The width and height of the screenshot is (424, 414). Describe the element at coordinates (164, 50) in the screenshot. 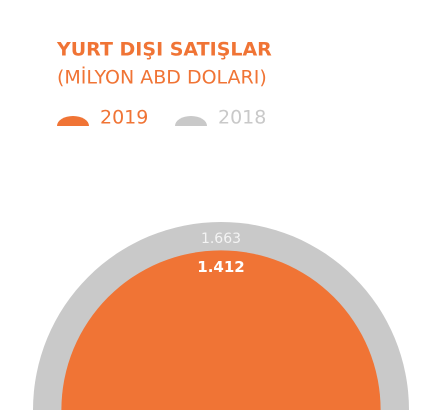

I see `chart-title: YURT DIŞI SATIŞLAR` at that location.